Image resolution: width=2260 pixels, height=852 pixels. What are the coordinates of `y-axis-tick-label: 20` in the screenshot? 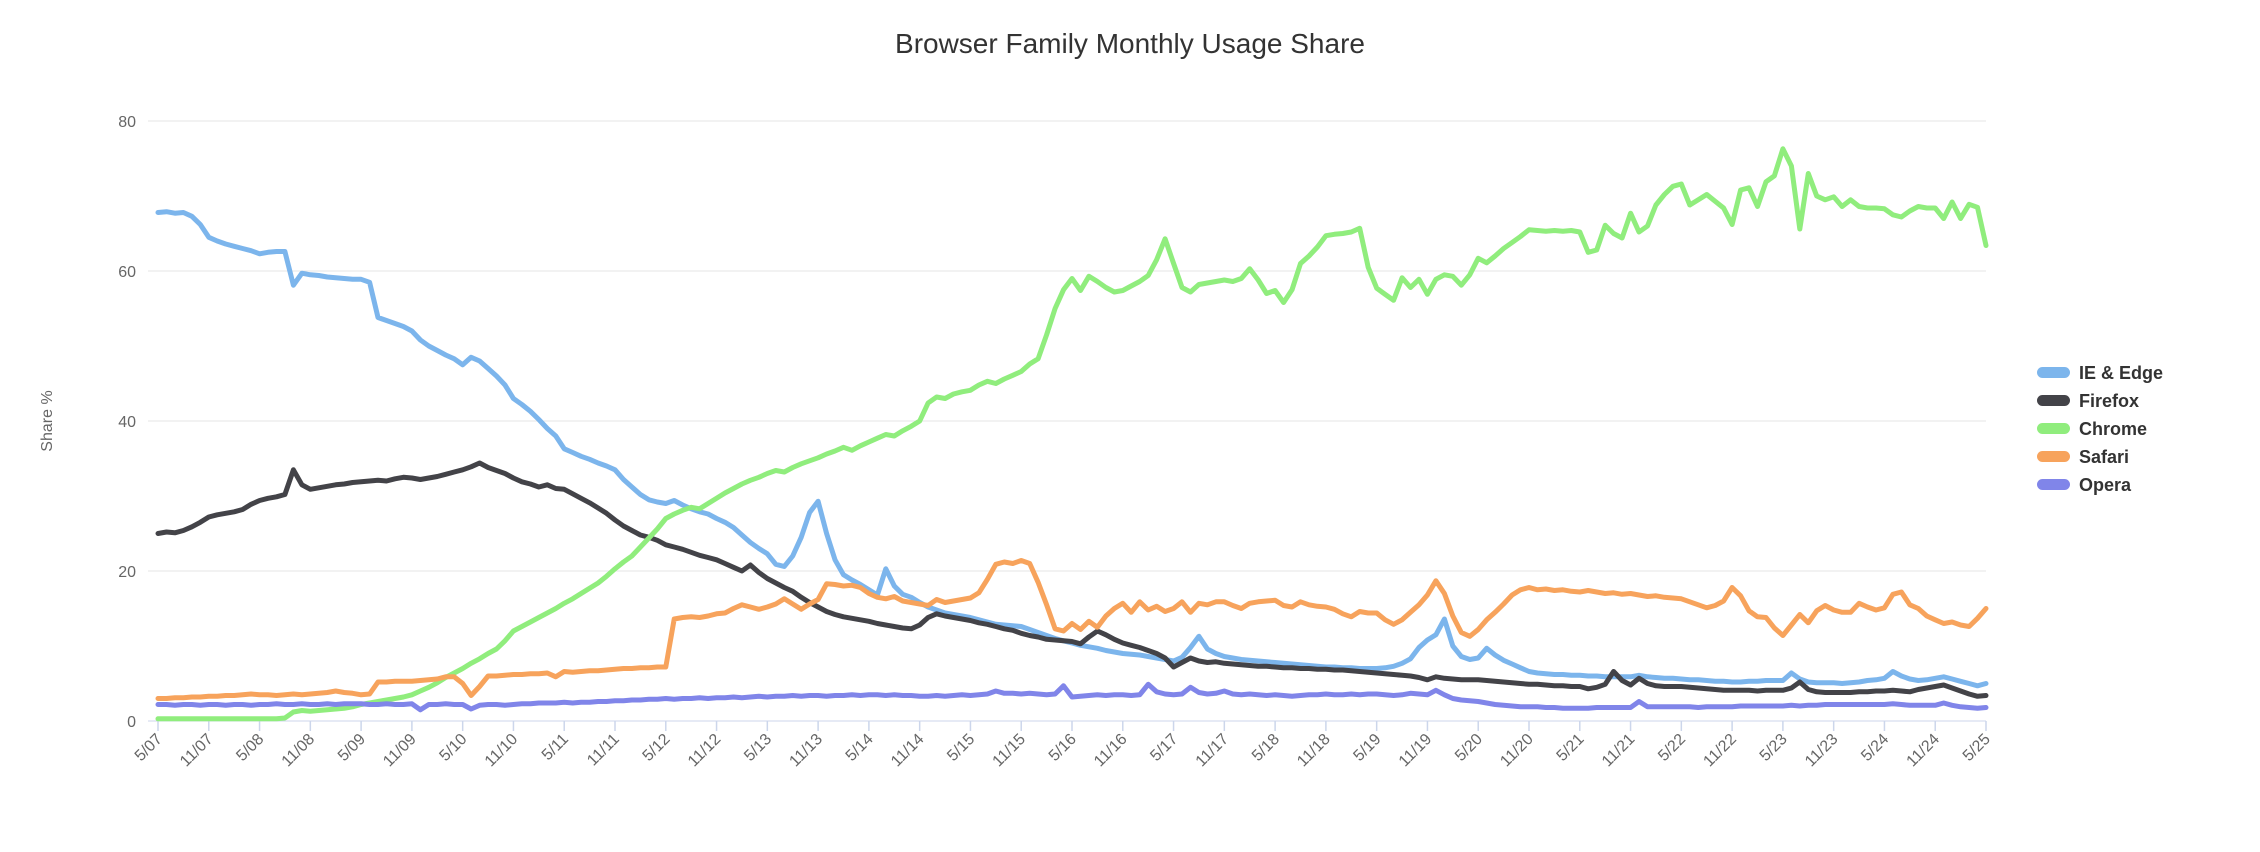 It's located at (127, 572).